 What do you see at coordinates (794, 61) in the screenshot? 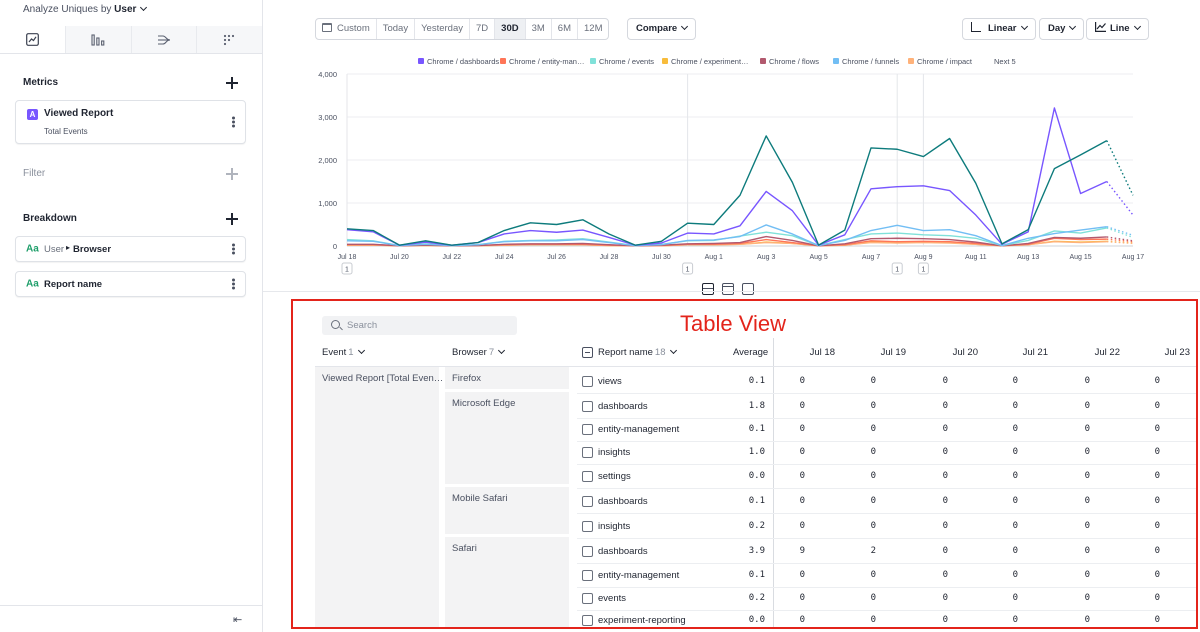
I see `legend-item: Chrome / flows` at bounding box center [794, 61].